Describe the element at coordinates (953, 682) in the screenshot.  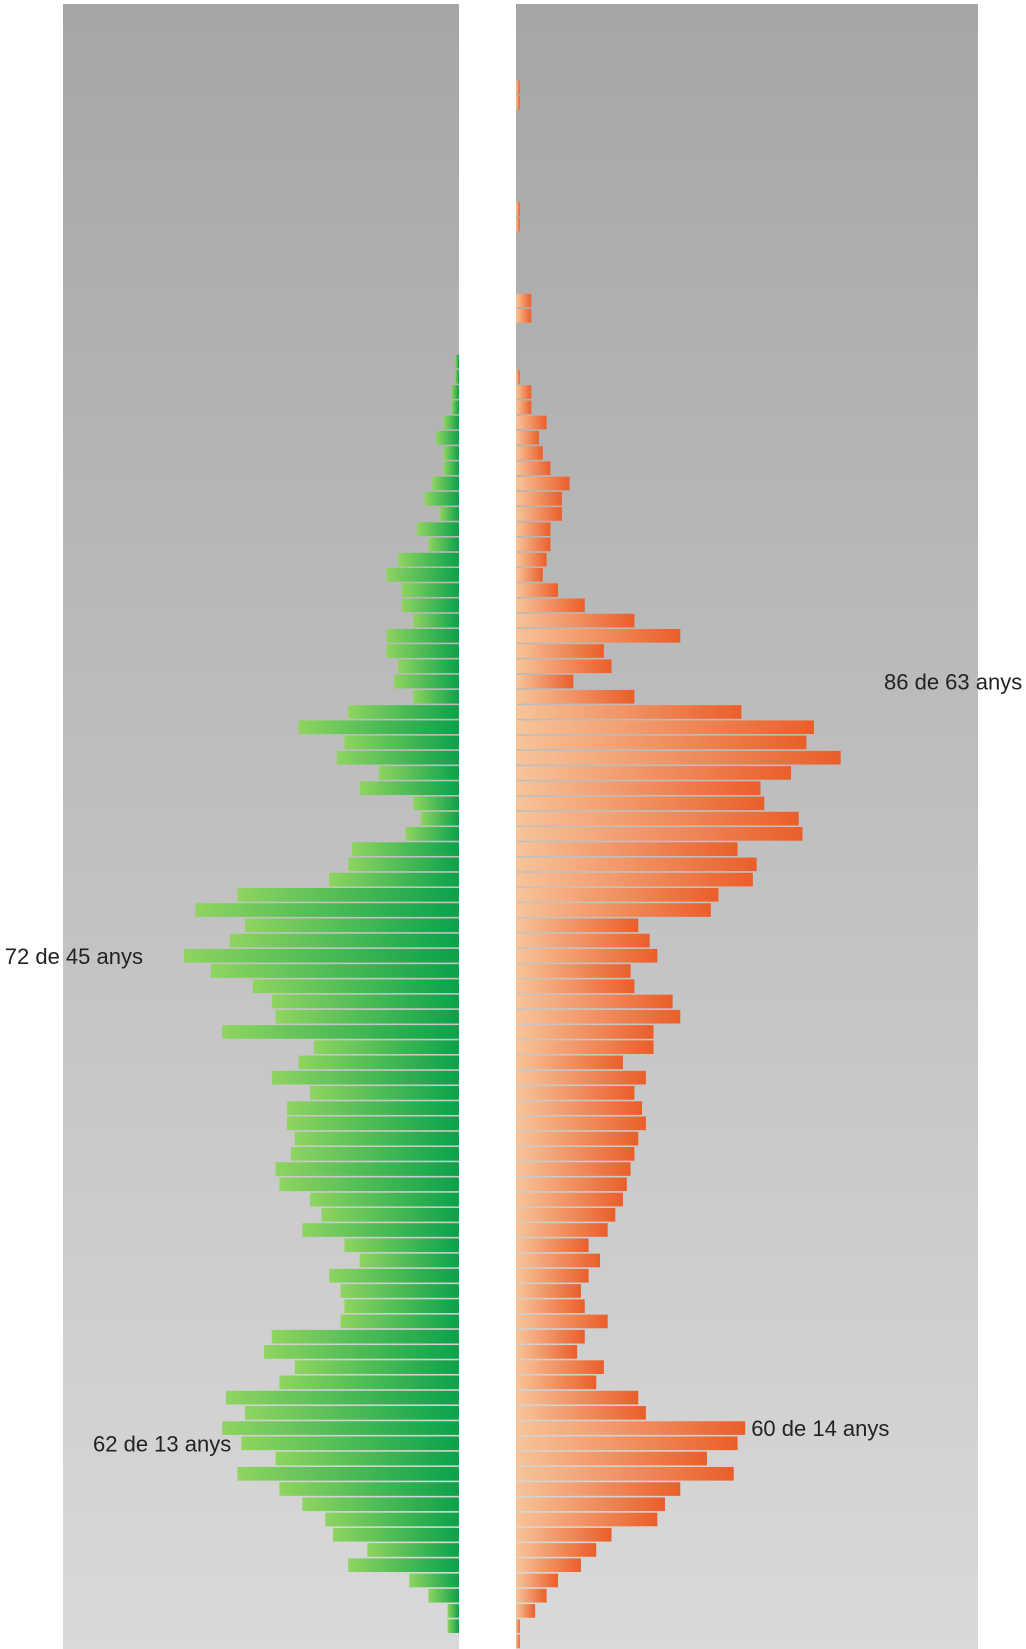
I see `right-annotation-63: 86 de 63 anys` at that location.